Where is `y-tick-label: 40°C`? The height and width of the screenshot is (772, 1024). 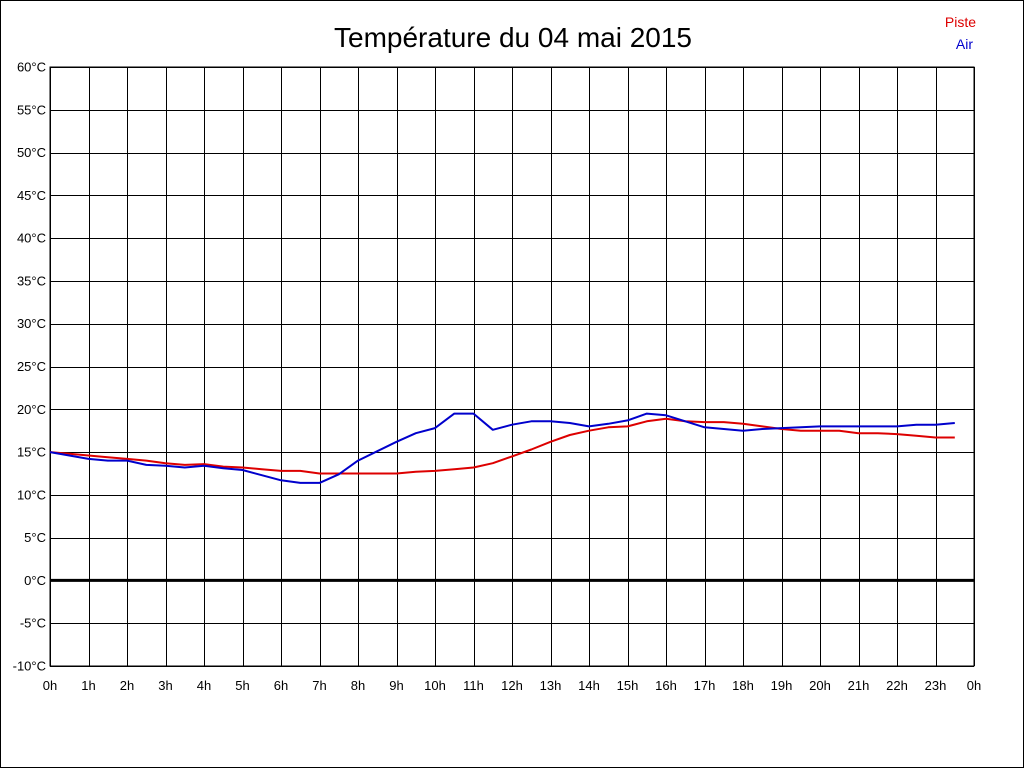 y-tick-label: 40°C is located at coordinates (31, 238).